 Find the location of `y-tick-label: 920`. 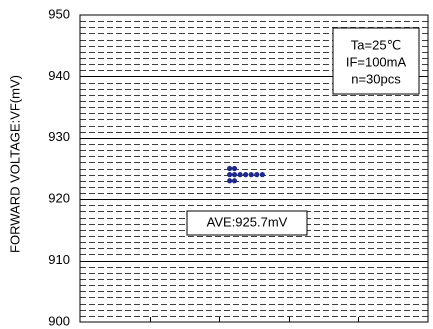

y-tick-label: 920 is located at coordinates (59, 198).